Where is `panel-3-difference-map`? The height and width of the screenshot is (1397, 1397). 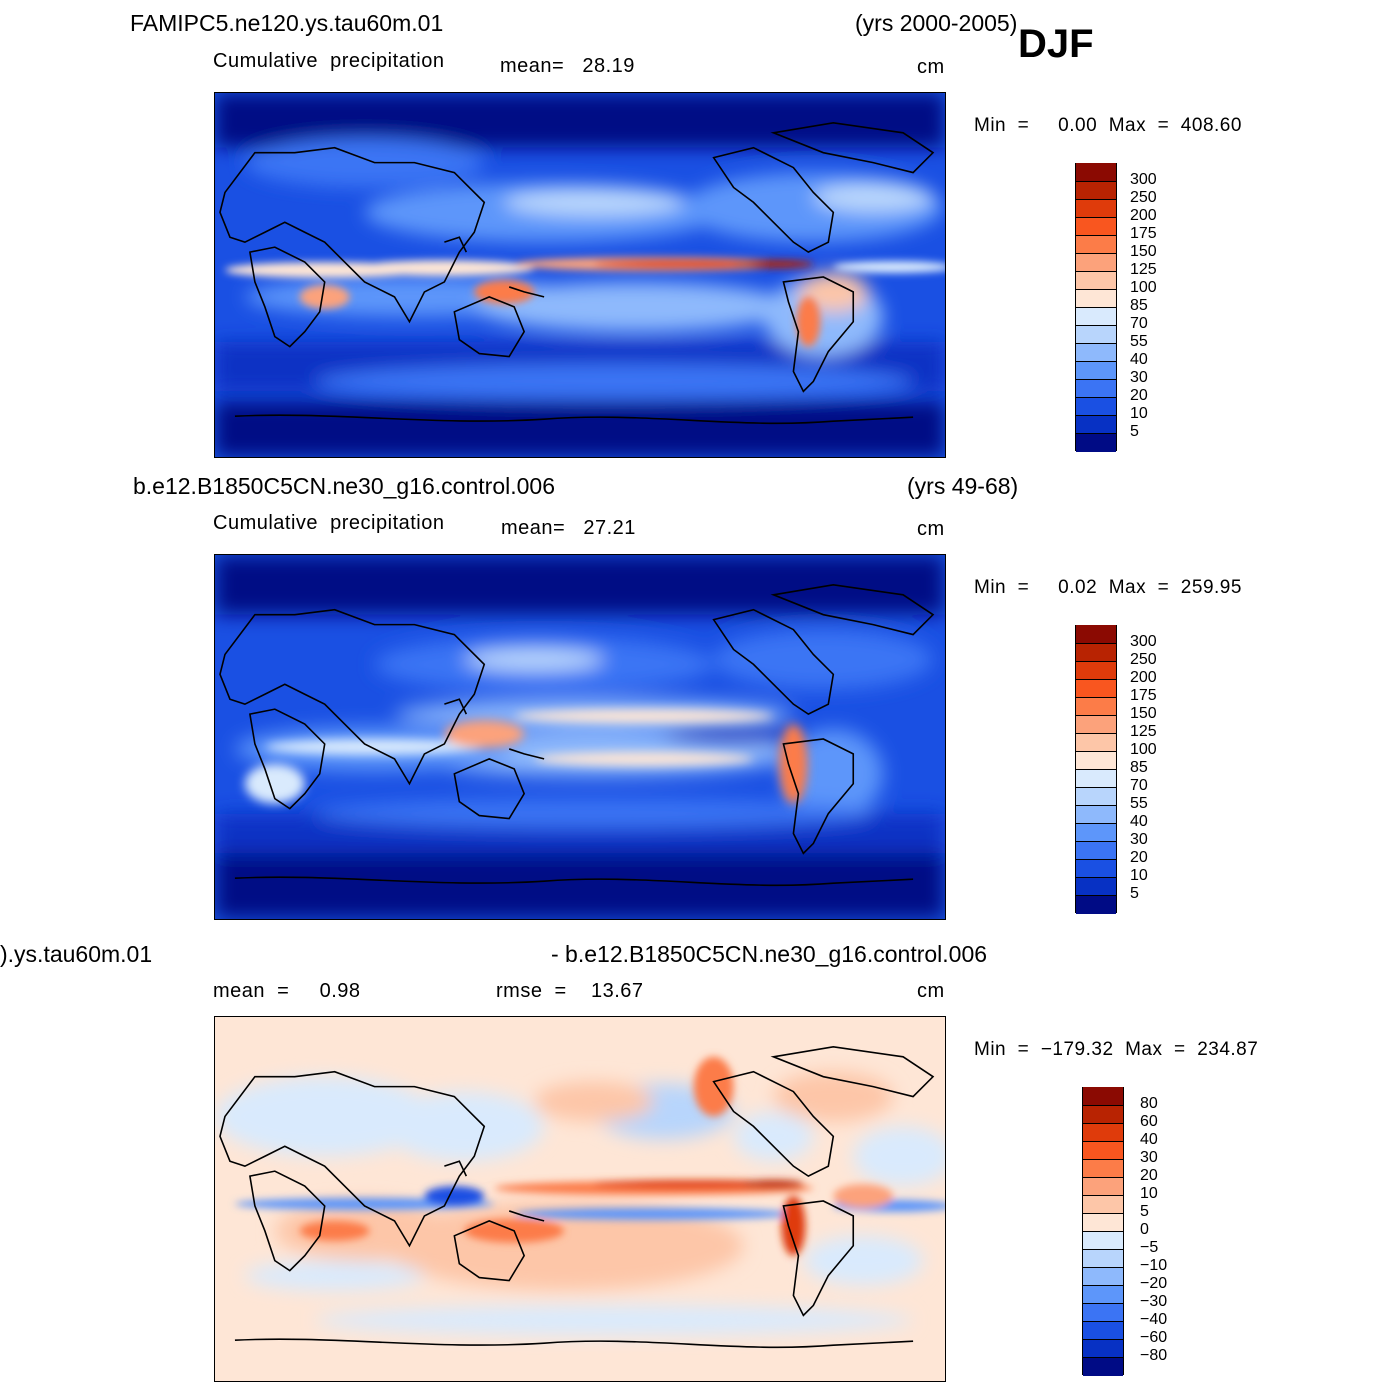 panel-3-difference-map is located at coordinates (580, 1199).